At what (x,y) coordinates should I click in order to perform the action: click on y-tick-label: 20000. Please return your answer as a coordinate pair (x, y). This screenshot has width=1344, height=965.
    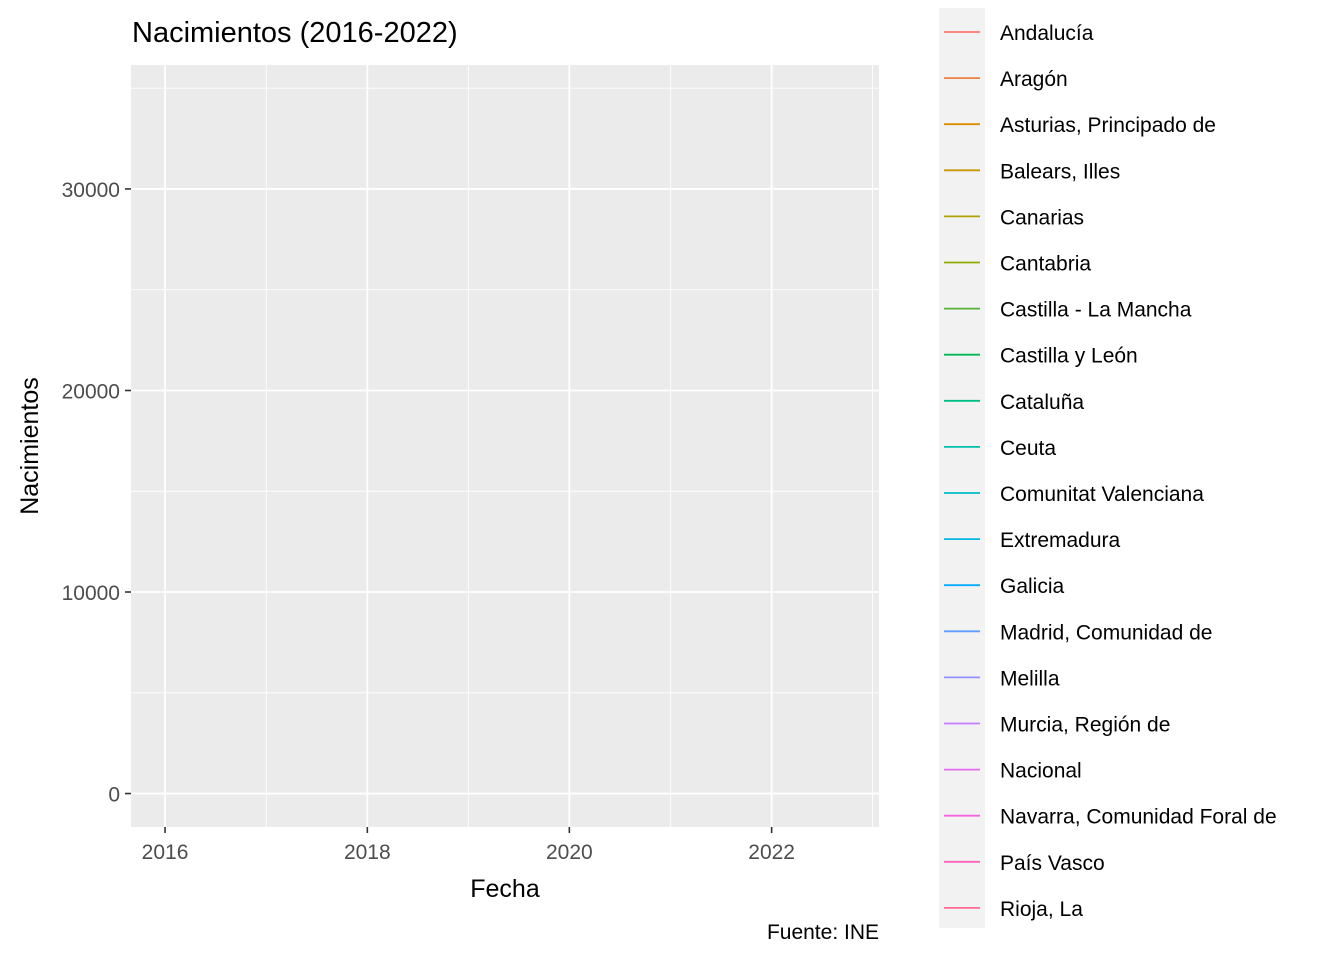
    Looking at the image, I should click on (91, 391).